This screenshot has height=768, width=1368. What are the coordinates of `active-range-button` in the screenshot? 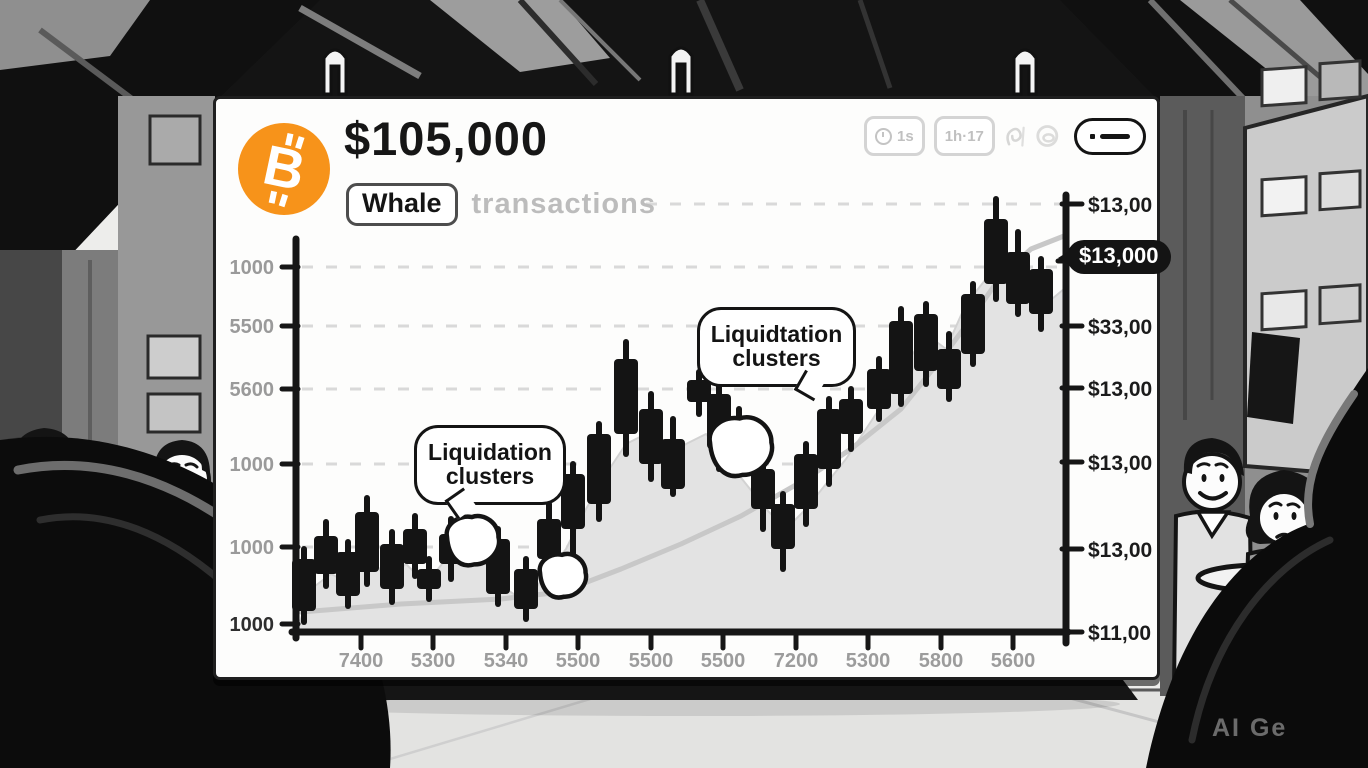 It's located at (1110, 136).